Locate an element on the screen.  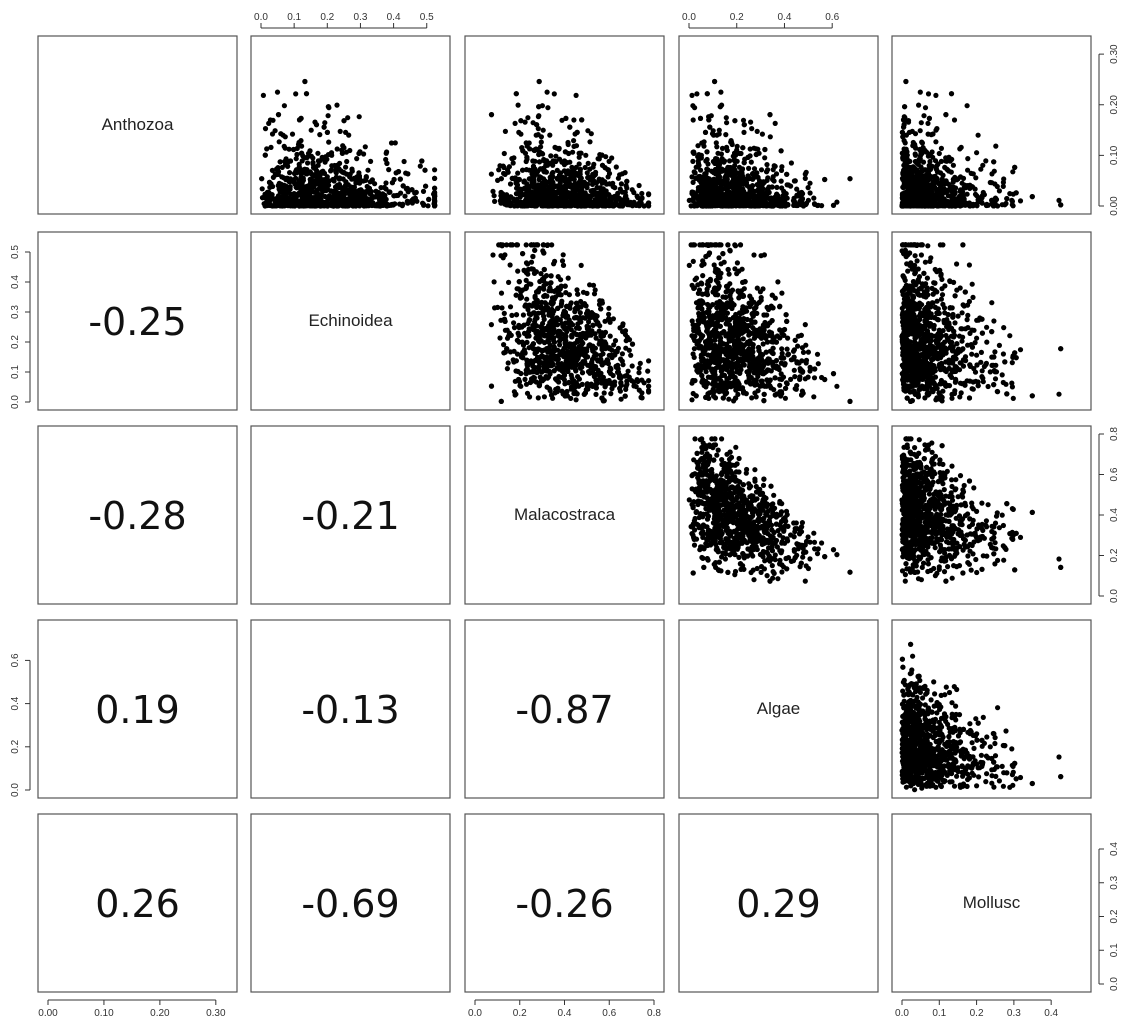
panel-echinoidea-vs-anthozoa: -0.25 is located at coordinates (137, 321).